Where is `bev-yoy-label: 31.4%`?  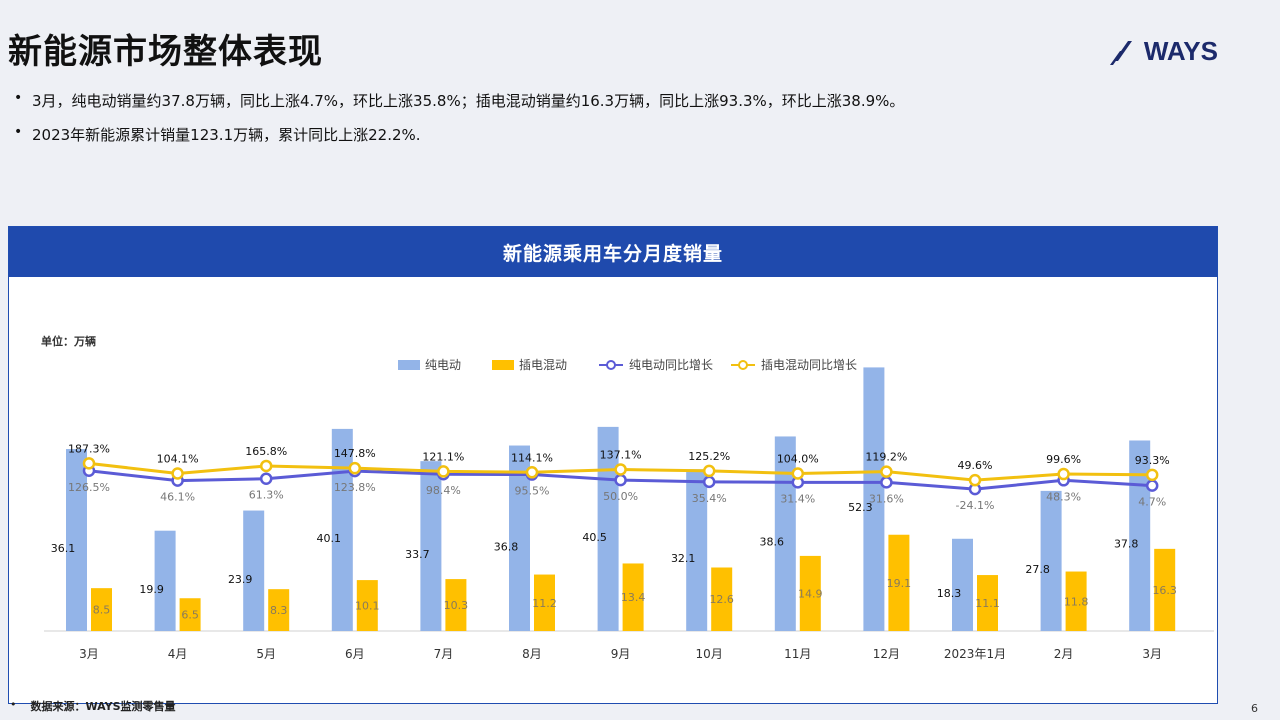
bev-yoy-label: 31.4% is located at coordinates (797, 498).